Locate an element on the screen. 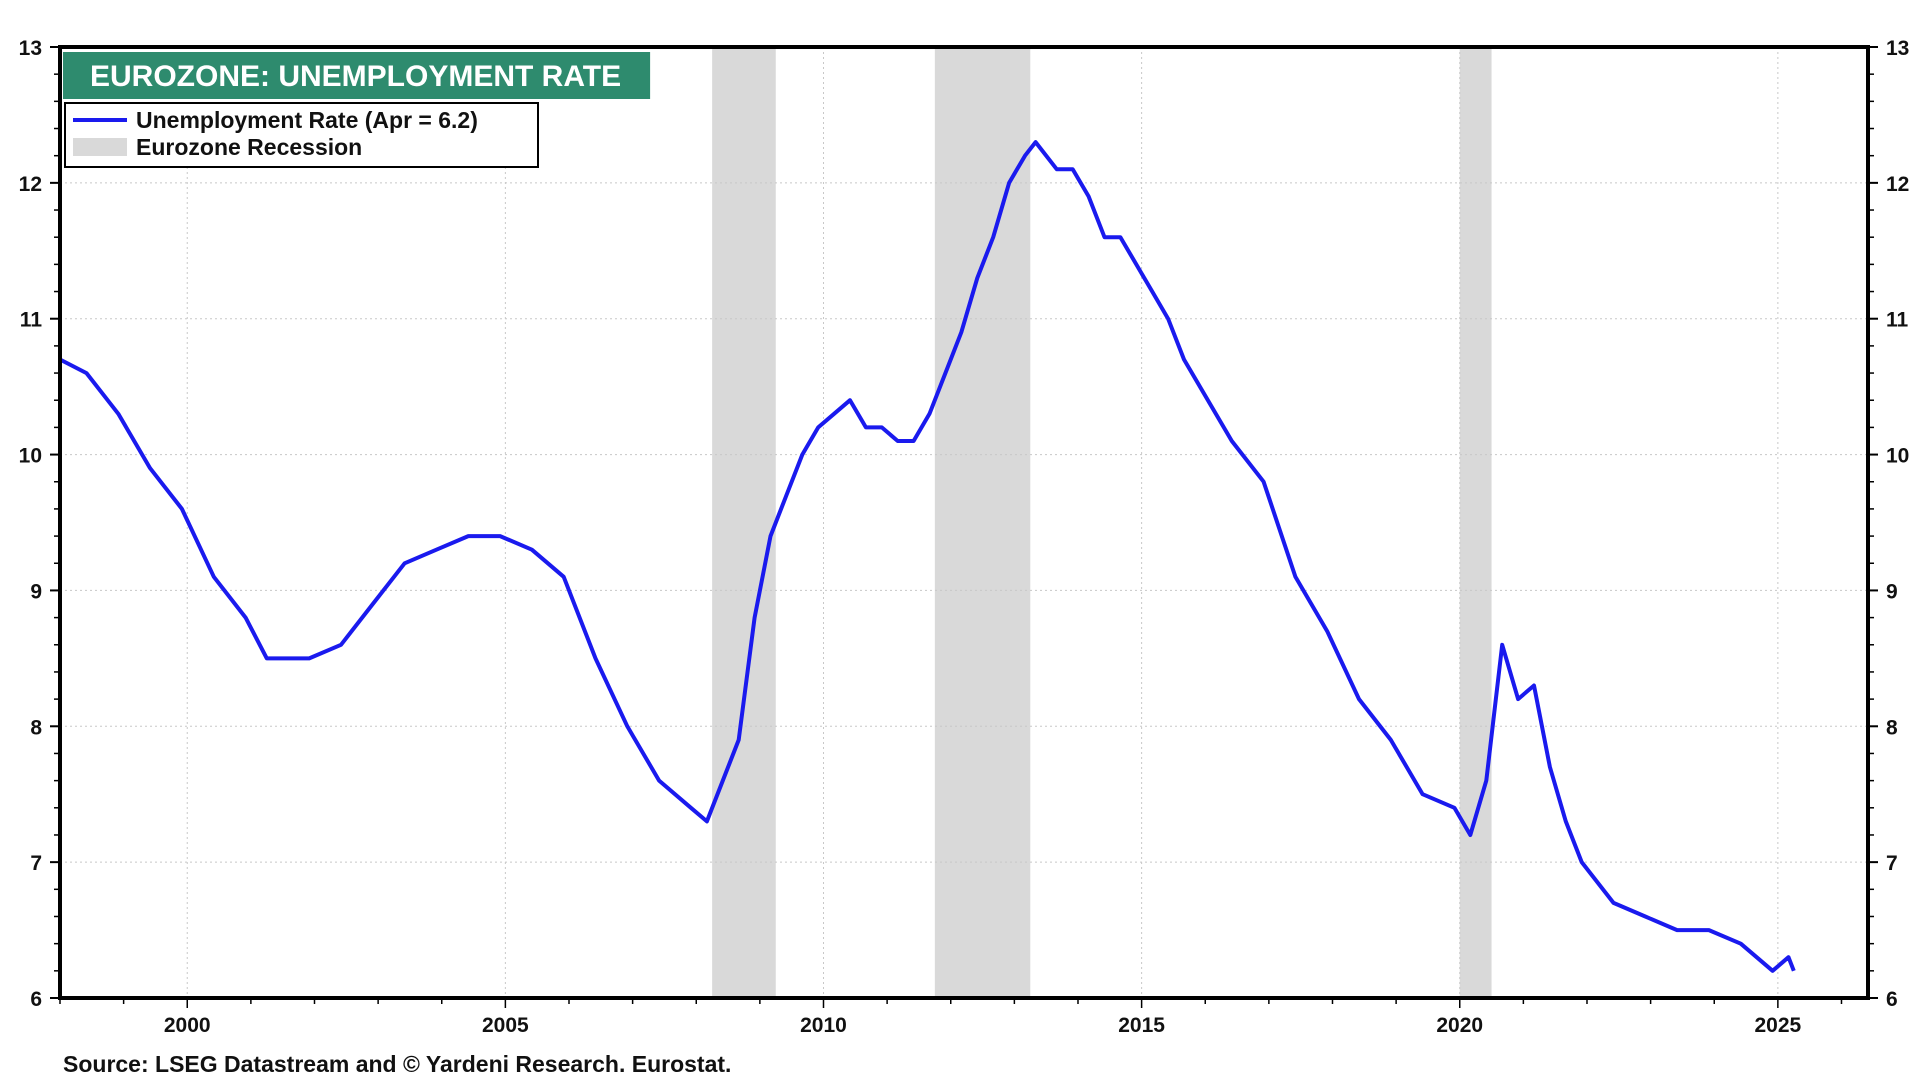 The height and width of the screenshot is (1080, 1920). y-tick-label-left: 13 is located at coordinates (30, 48).